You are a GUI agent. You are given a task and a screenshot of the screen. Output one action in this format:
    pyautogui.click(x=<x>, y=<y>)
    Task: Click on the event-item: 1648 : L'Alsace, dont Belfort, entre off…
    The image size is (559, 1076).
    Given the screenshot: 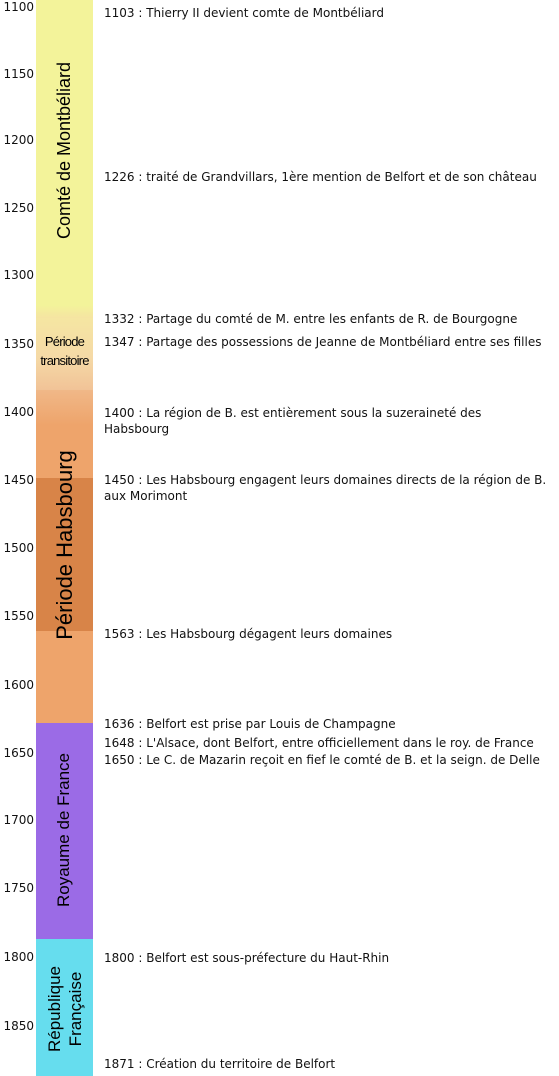 What is the action you would take?
    pyautogui.click(x=319, y=743)
    